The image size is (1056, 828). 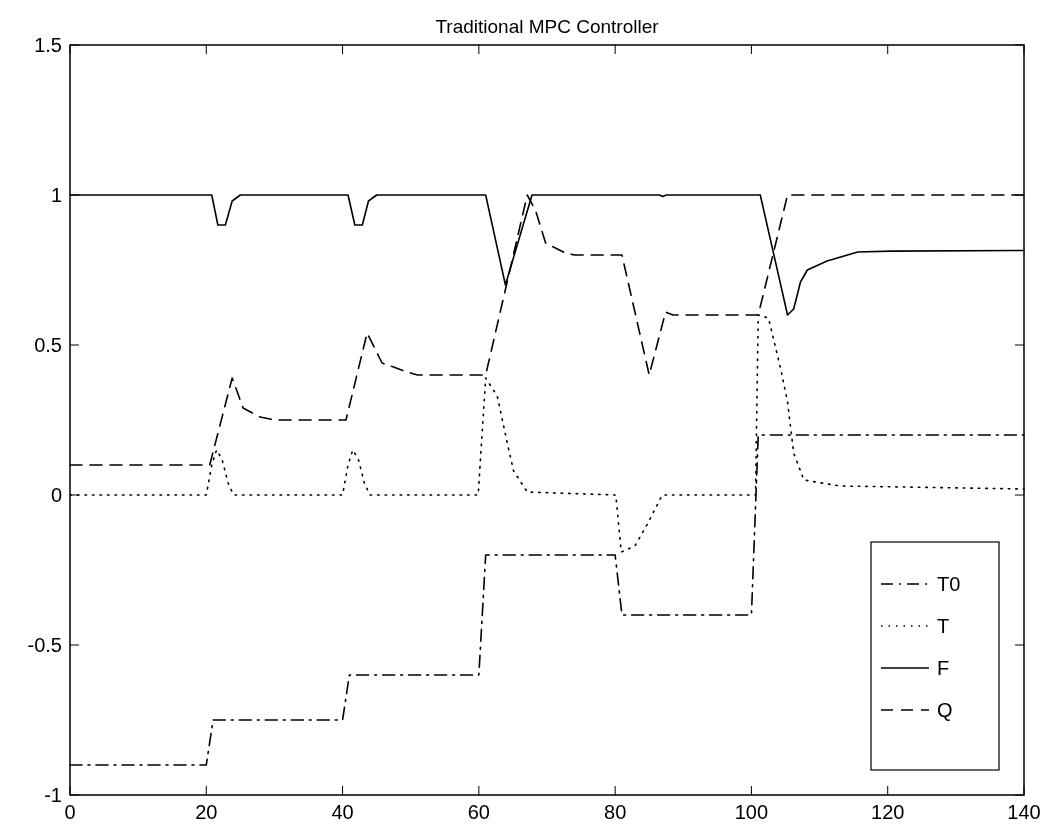 I want to click on y-tick-label: -1, so click(x=53, y=795).